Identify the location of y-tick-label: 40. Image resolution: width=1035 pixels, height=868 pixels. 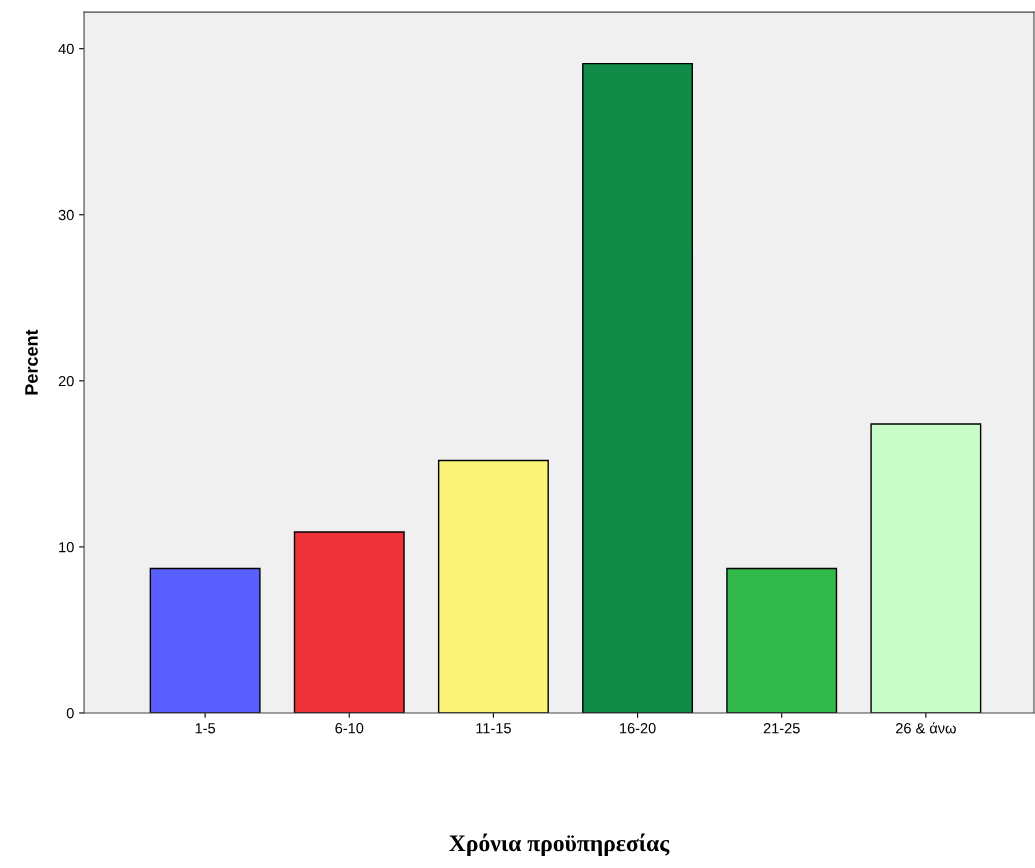
(66, 49).